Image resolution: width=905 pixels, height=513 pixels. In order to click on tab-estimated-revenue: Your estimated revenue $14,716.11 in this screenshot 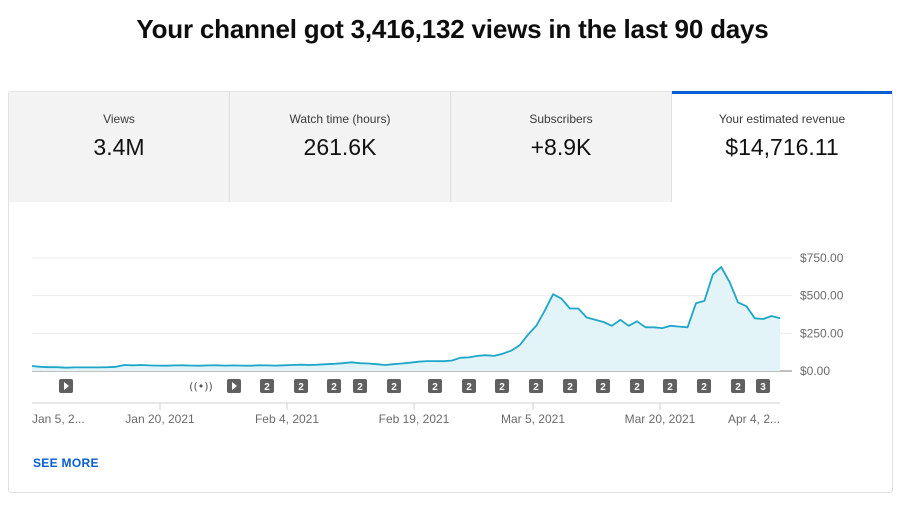, I will do `click(782, 146)`.